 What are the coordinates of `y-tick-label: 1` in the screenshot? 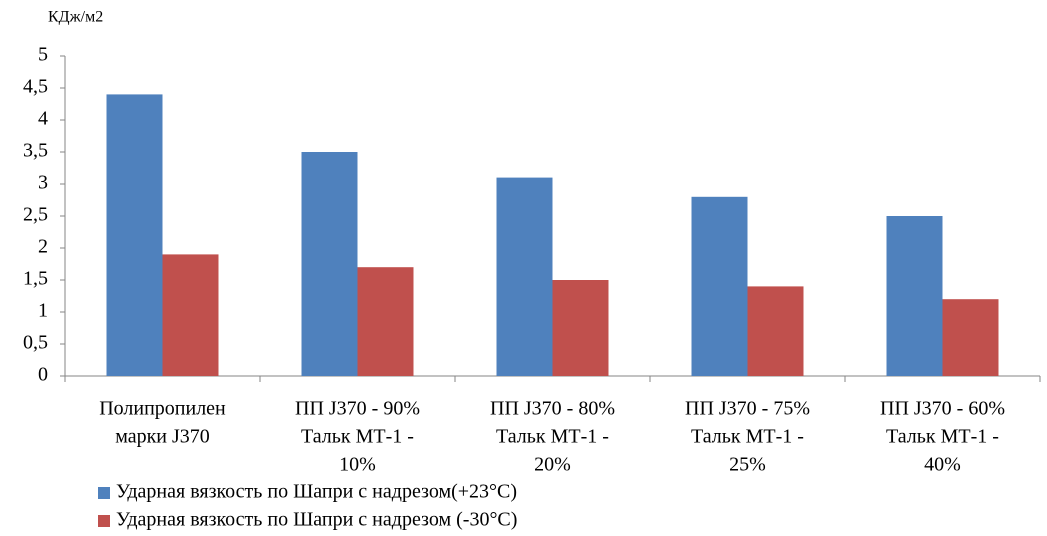 It's located at (43, 311).